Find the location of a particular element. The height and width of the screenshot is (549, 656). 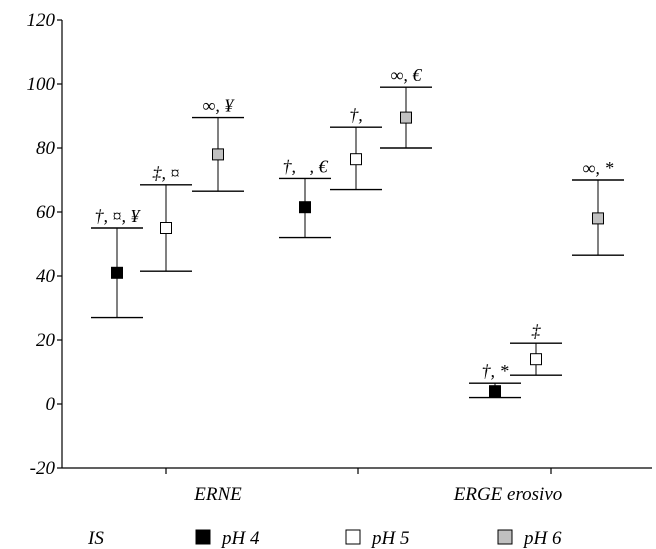

y-tick-label: 80 is located at coordinates (46, 148).